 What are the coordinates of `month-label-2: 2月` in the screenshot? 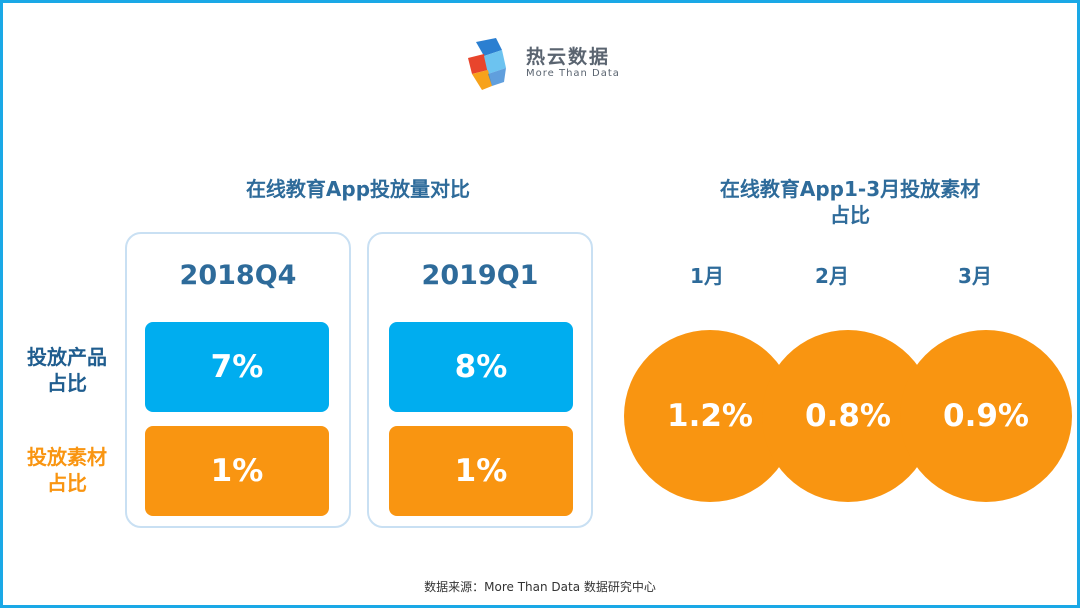 It's located at (832, 276).